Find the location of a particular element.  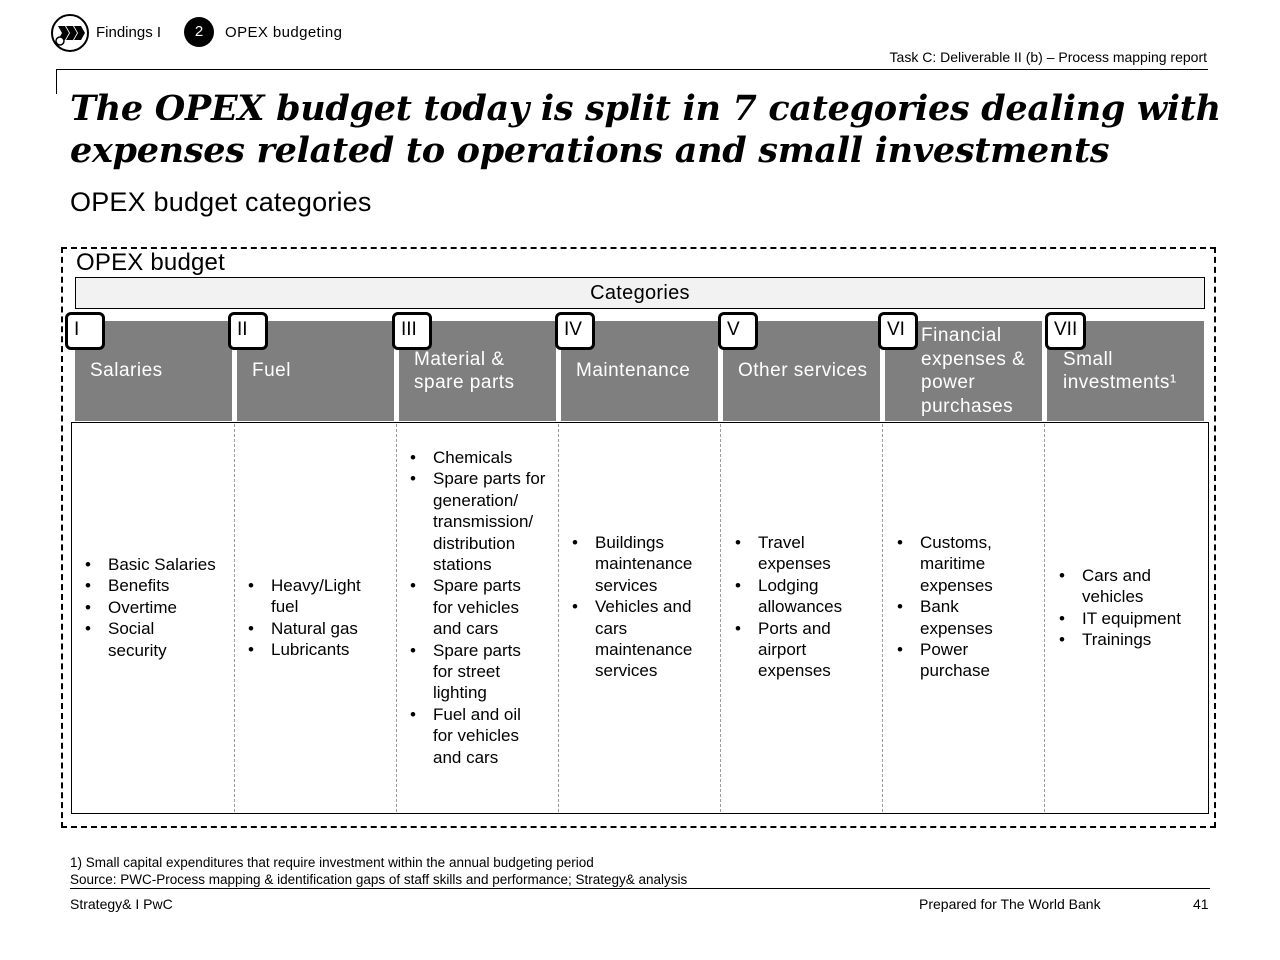

company-logo-icon is located at coordinates (70, 33).